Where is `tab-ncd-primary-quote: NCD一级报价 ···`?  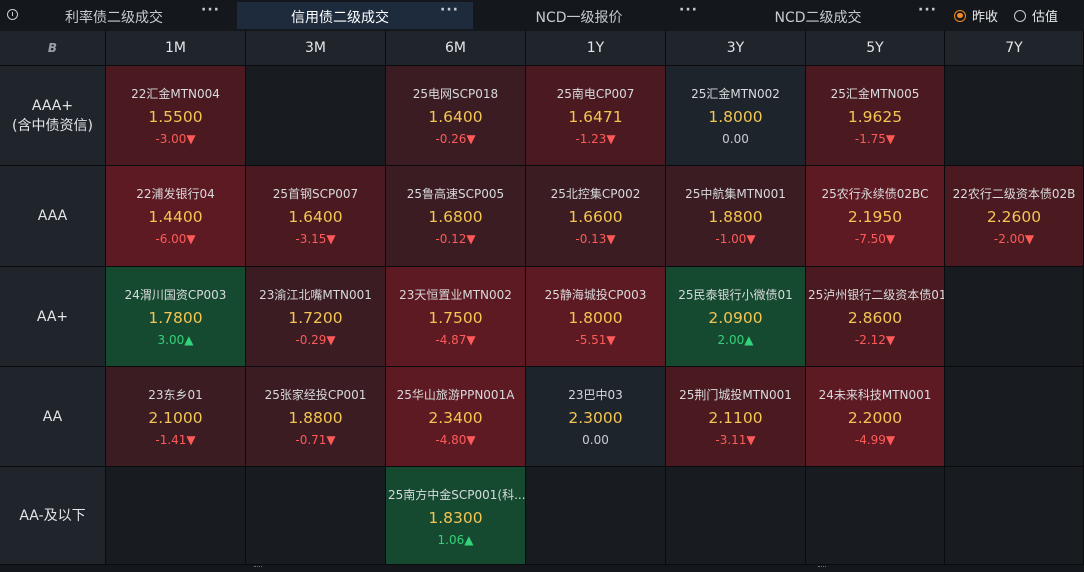 tab-ncd-primary-quote: NCD一级报价 ··· is located at coordinates (594, 15).